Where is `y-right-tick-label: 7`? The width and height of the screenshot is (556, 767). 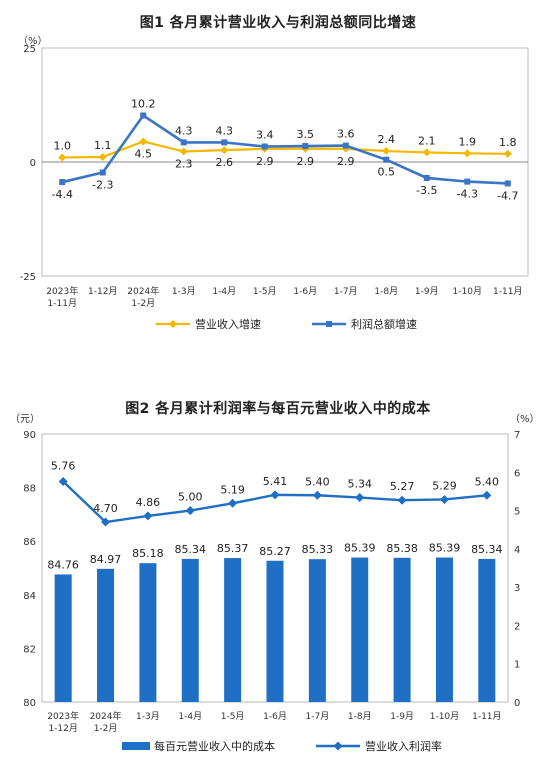
y-right-tick-label: 7 is located at coordinates (517, 435).